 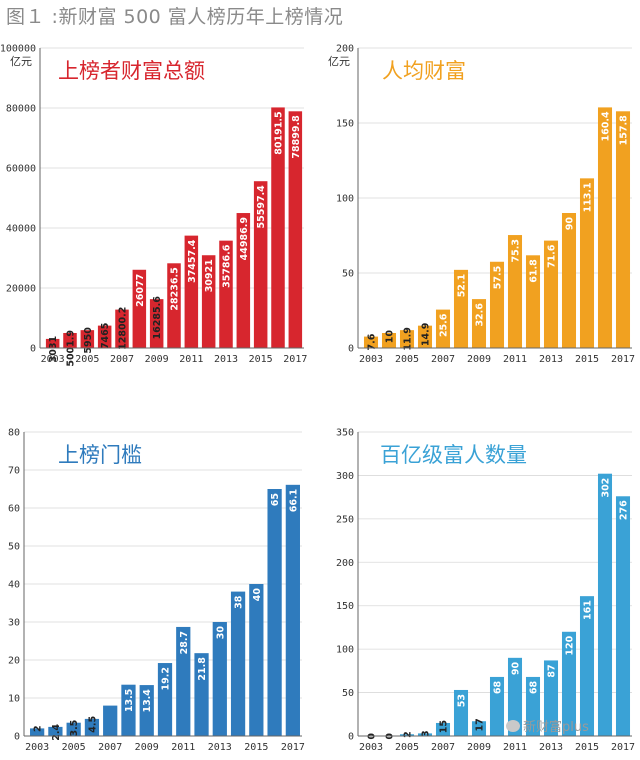 What do you see at coordinates (192, 261) in the screenshot?
I see `bar-data-label: 37457.4` at bounding box center [192, 261].